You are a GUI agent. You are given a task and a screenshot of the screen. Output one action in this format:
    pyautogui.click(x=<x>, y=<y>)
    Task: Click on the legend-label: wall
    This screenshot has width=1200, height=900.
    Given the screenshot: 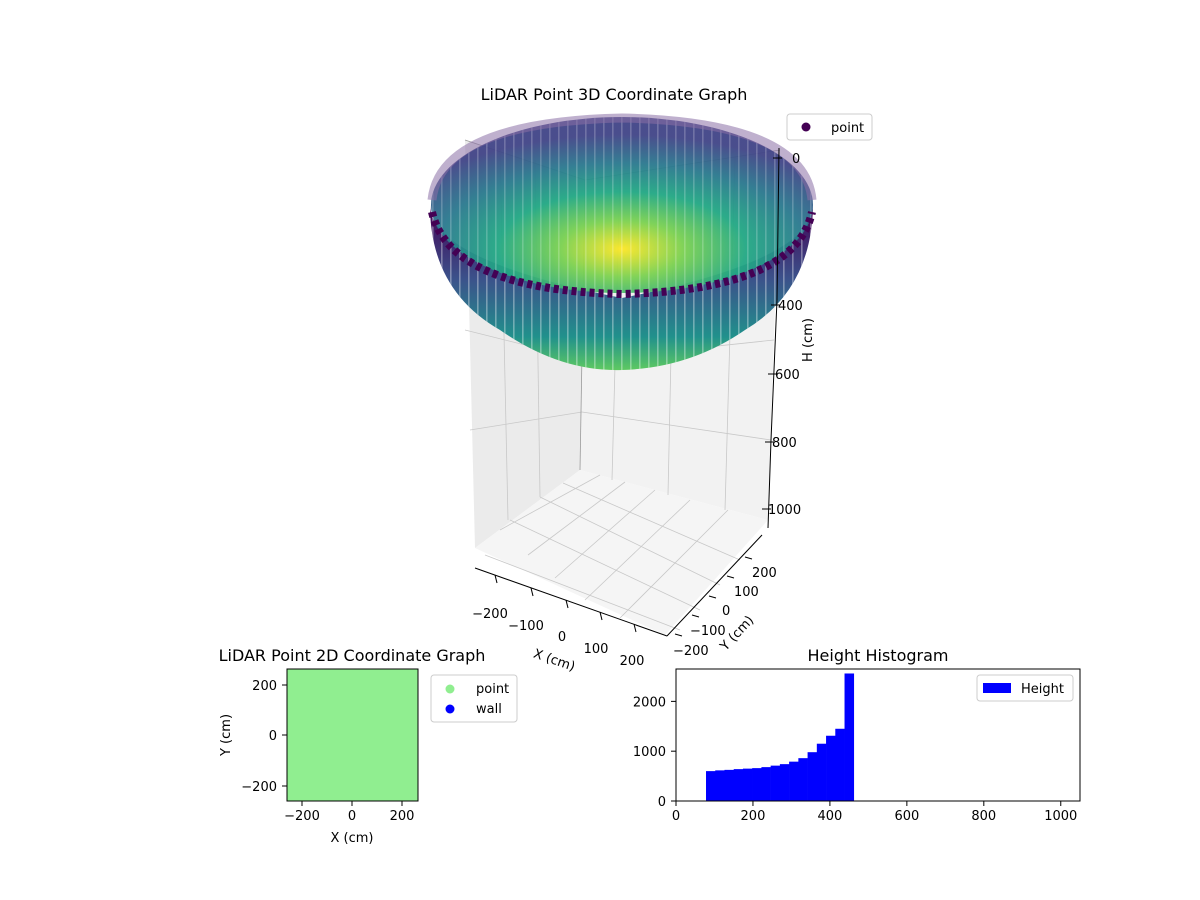 What is the action you would take?
    pyautogui.click(x=489, y=709)
    